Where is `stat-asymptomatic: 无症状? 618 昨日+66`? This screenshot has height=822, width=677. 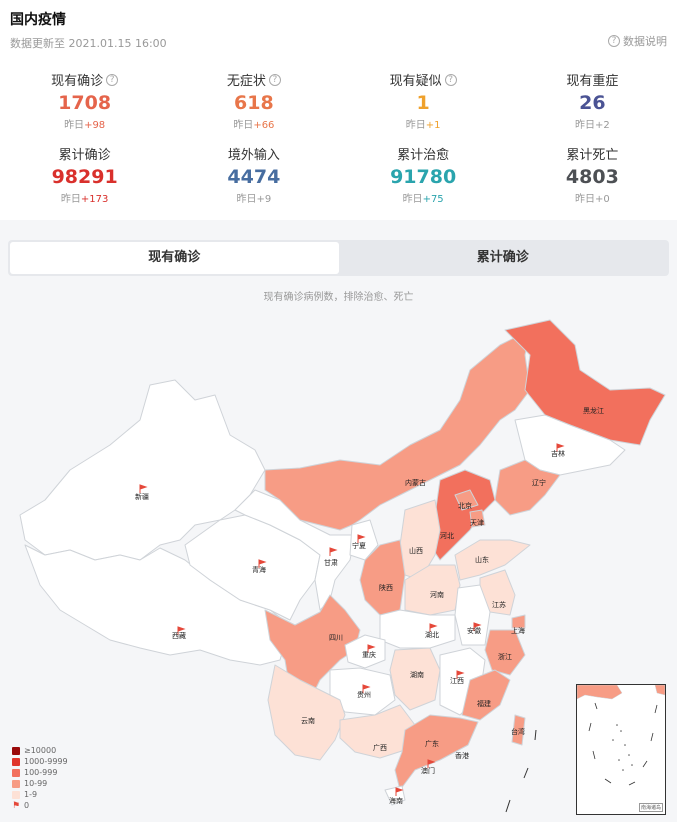 stat-asymptomatic: 无症状? 618 昨日+66 is located at coordinates (253, 97).